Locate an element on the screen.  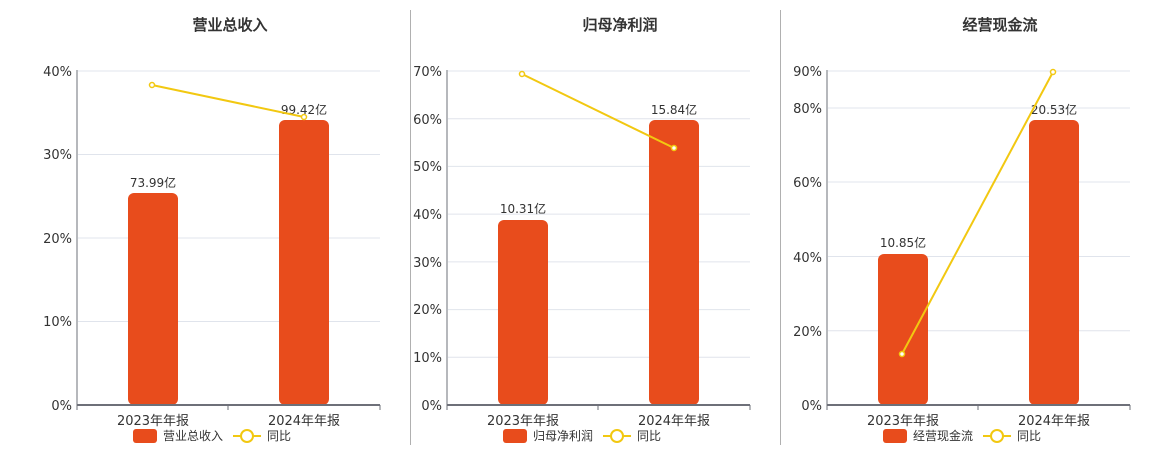
y-axis-labels: 0% 20% 40% 60% 80% 90% is located at coordinates (807, 239).